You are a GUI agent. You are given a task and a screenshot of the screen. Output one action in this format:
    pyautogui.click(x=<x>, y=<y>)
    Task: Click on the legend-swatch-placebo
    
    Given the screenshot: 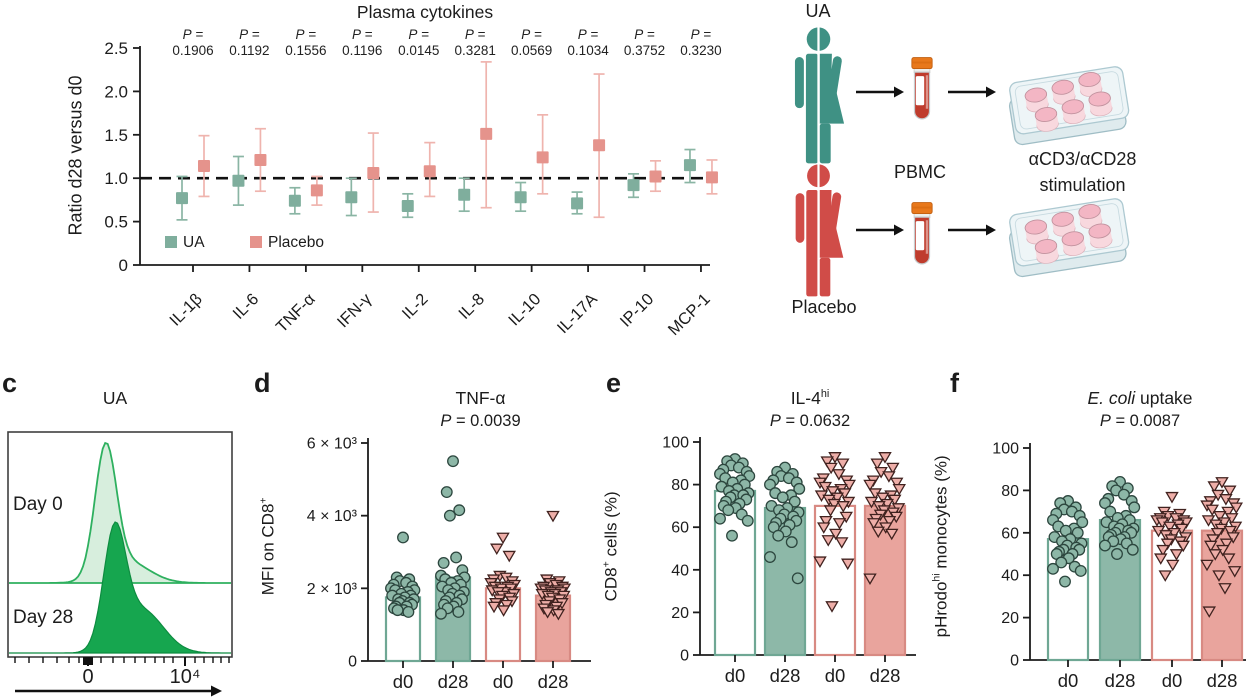 What is the action you would take?
    pyautogui.click(x=256, y=242)
    